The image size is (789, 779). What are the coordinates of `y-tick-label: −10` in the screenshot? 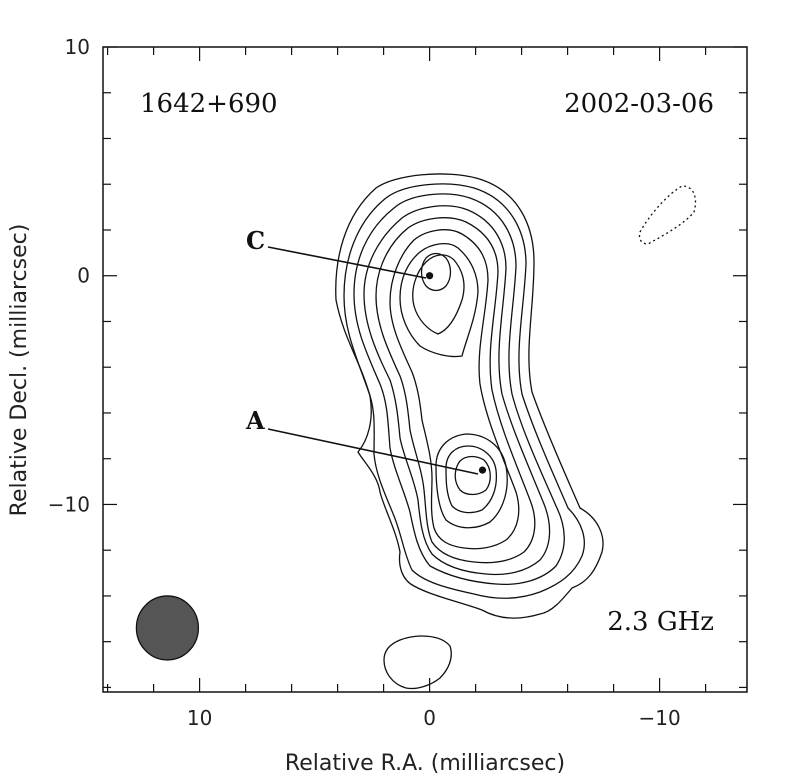 It's located at (69, 504).